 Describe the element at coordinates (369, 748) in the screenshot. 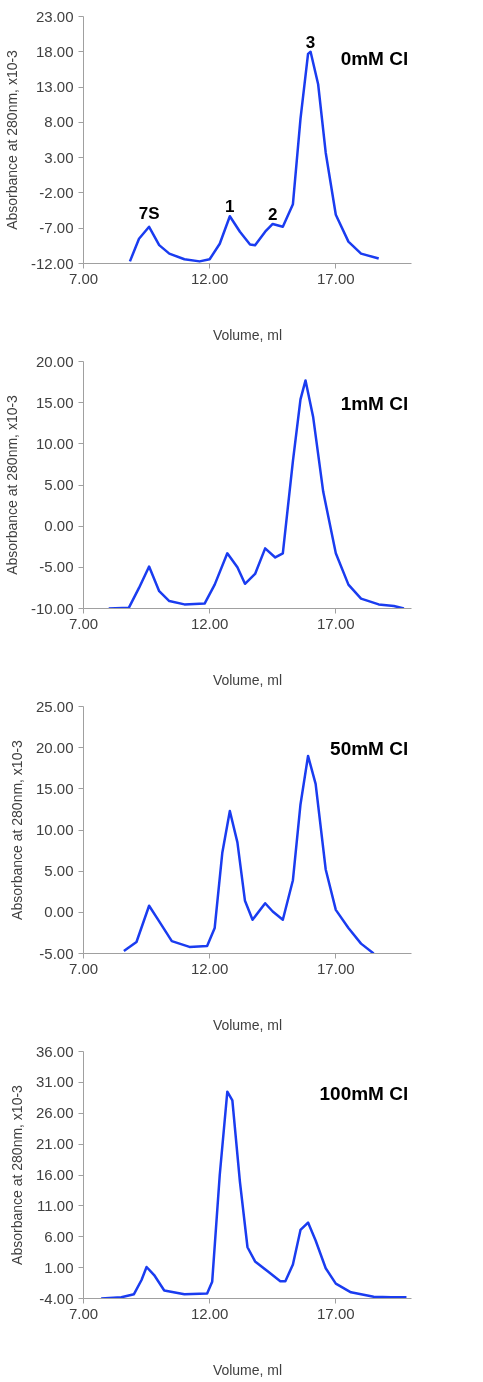

I see `text: 50mM Cl` at that location.